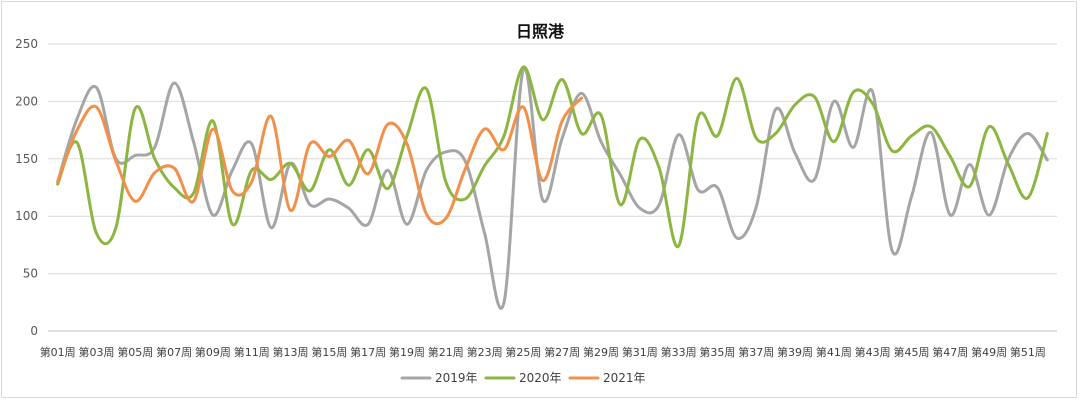 This screenshot has width=1080, height=401. Describe the element at coordinates (26, 101) in the screenshot. I see `y-tick-label: 200` at that location.